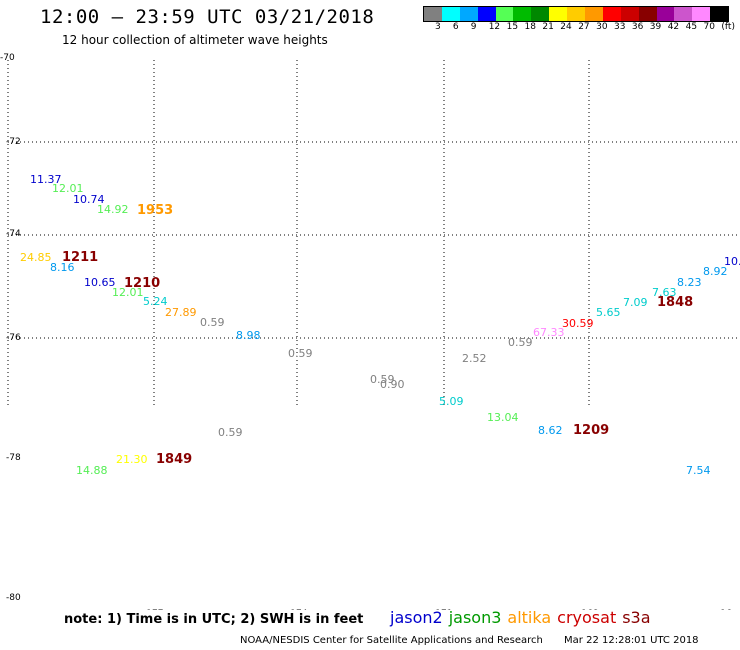 This screenshot has width=740, height=650. Describe the element at coordinates (664, 292) in the screenshot. I see `wave-height-label: 7.63` at that location.